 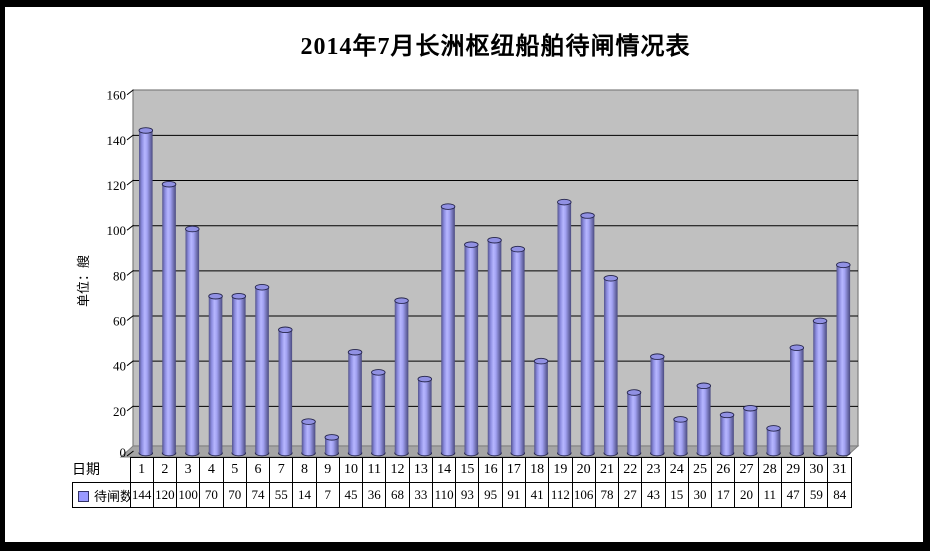 What do you see at coordinates (119, 275) in the screenshot?
I see `y-tick-label-80: 80` at bounding box center [119, 275].